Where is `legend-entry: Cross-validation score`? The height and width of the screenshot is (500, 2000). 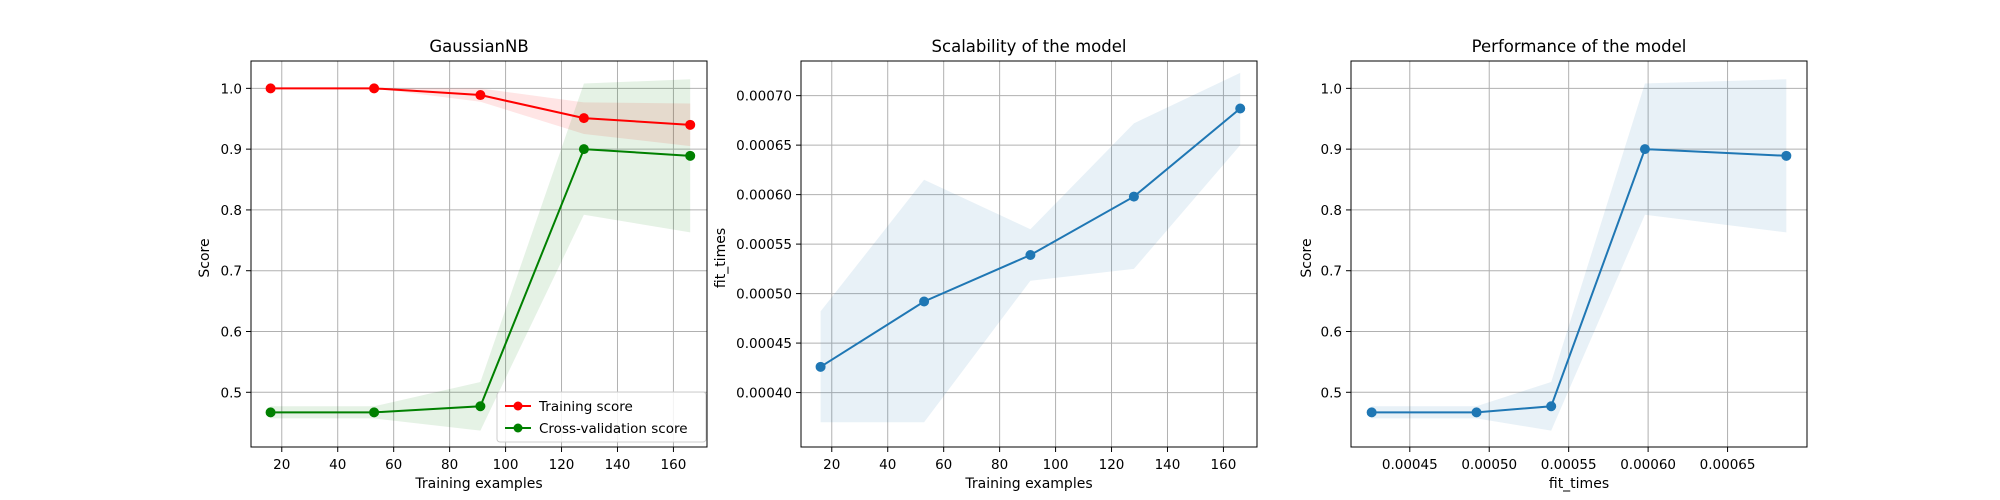
legend-entry: Cross-validation score is located at coordinates (596, 429).